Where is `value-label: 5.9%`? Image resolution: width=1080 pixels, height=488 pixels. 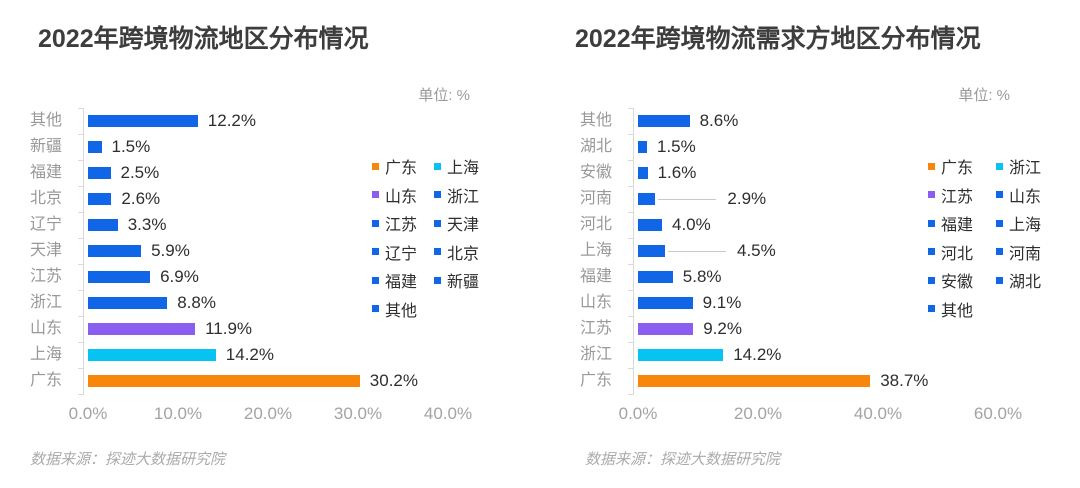 value-label: 5.9% is located at coordinates (170, 250).